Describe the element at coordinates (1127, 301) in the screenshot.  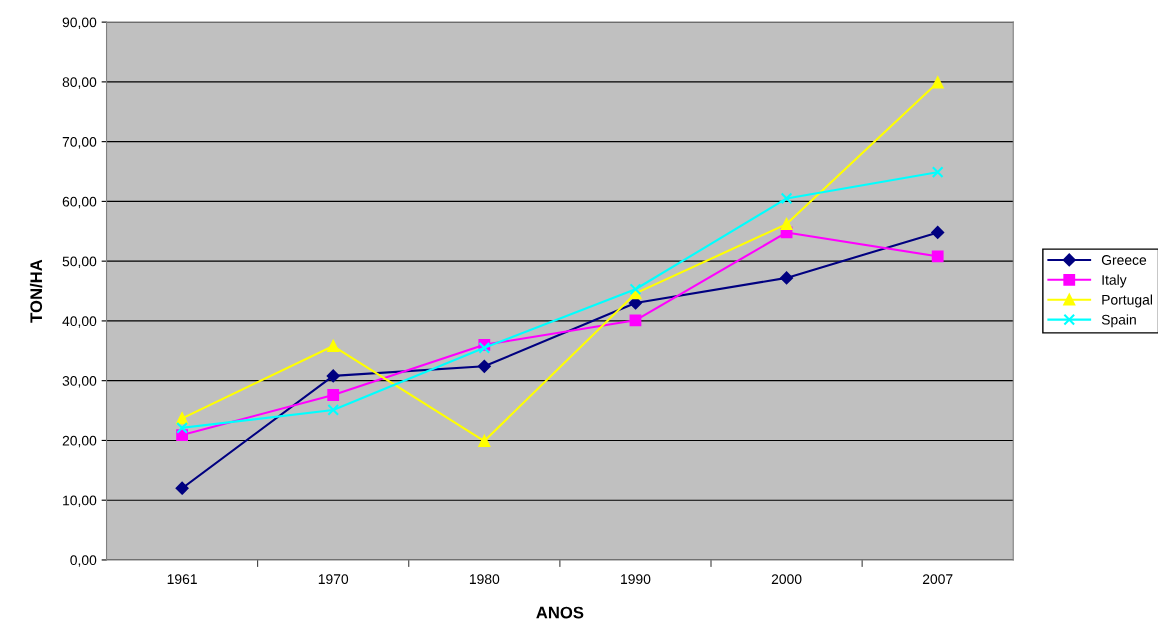
I see `legend-label: Portugal` at that location.